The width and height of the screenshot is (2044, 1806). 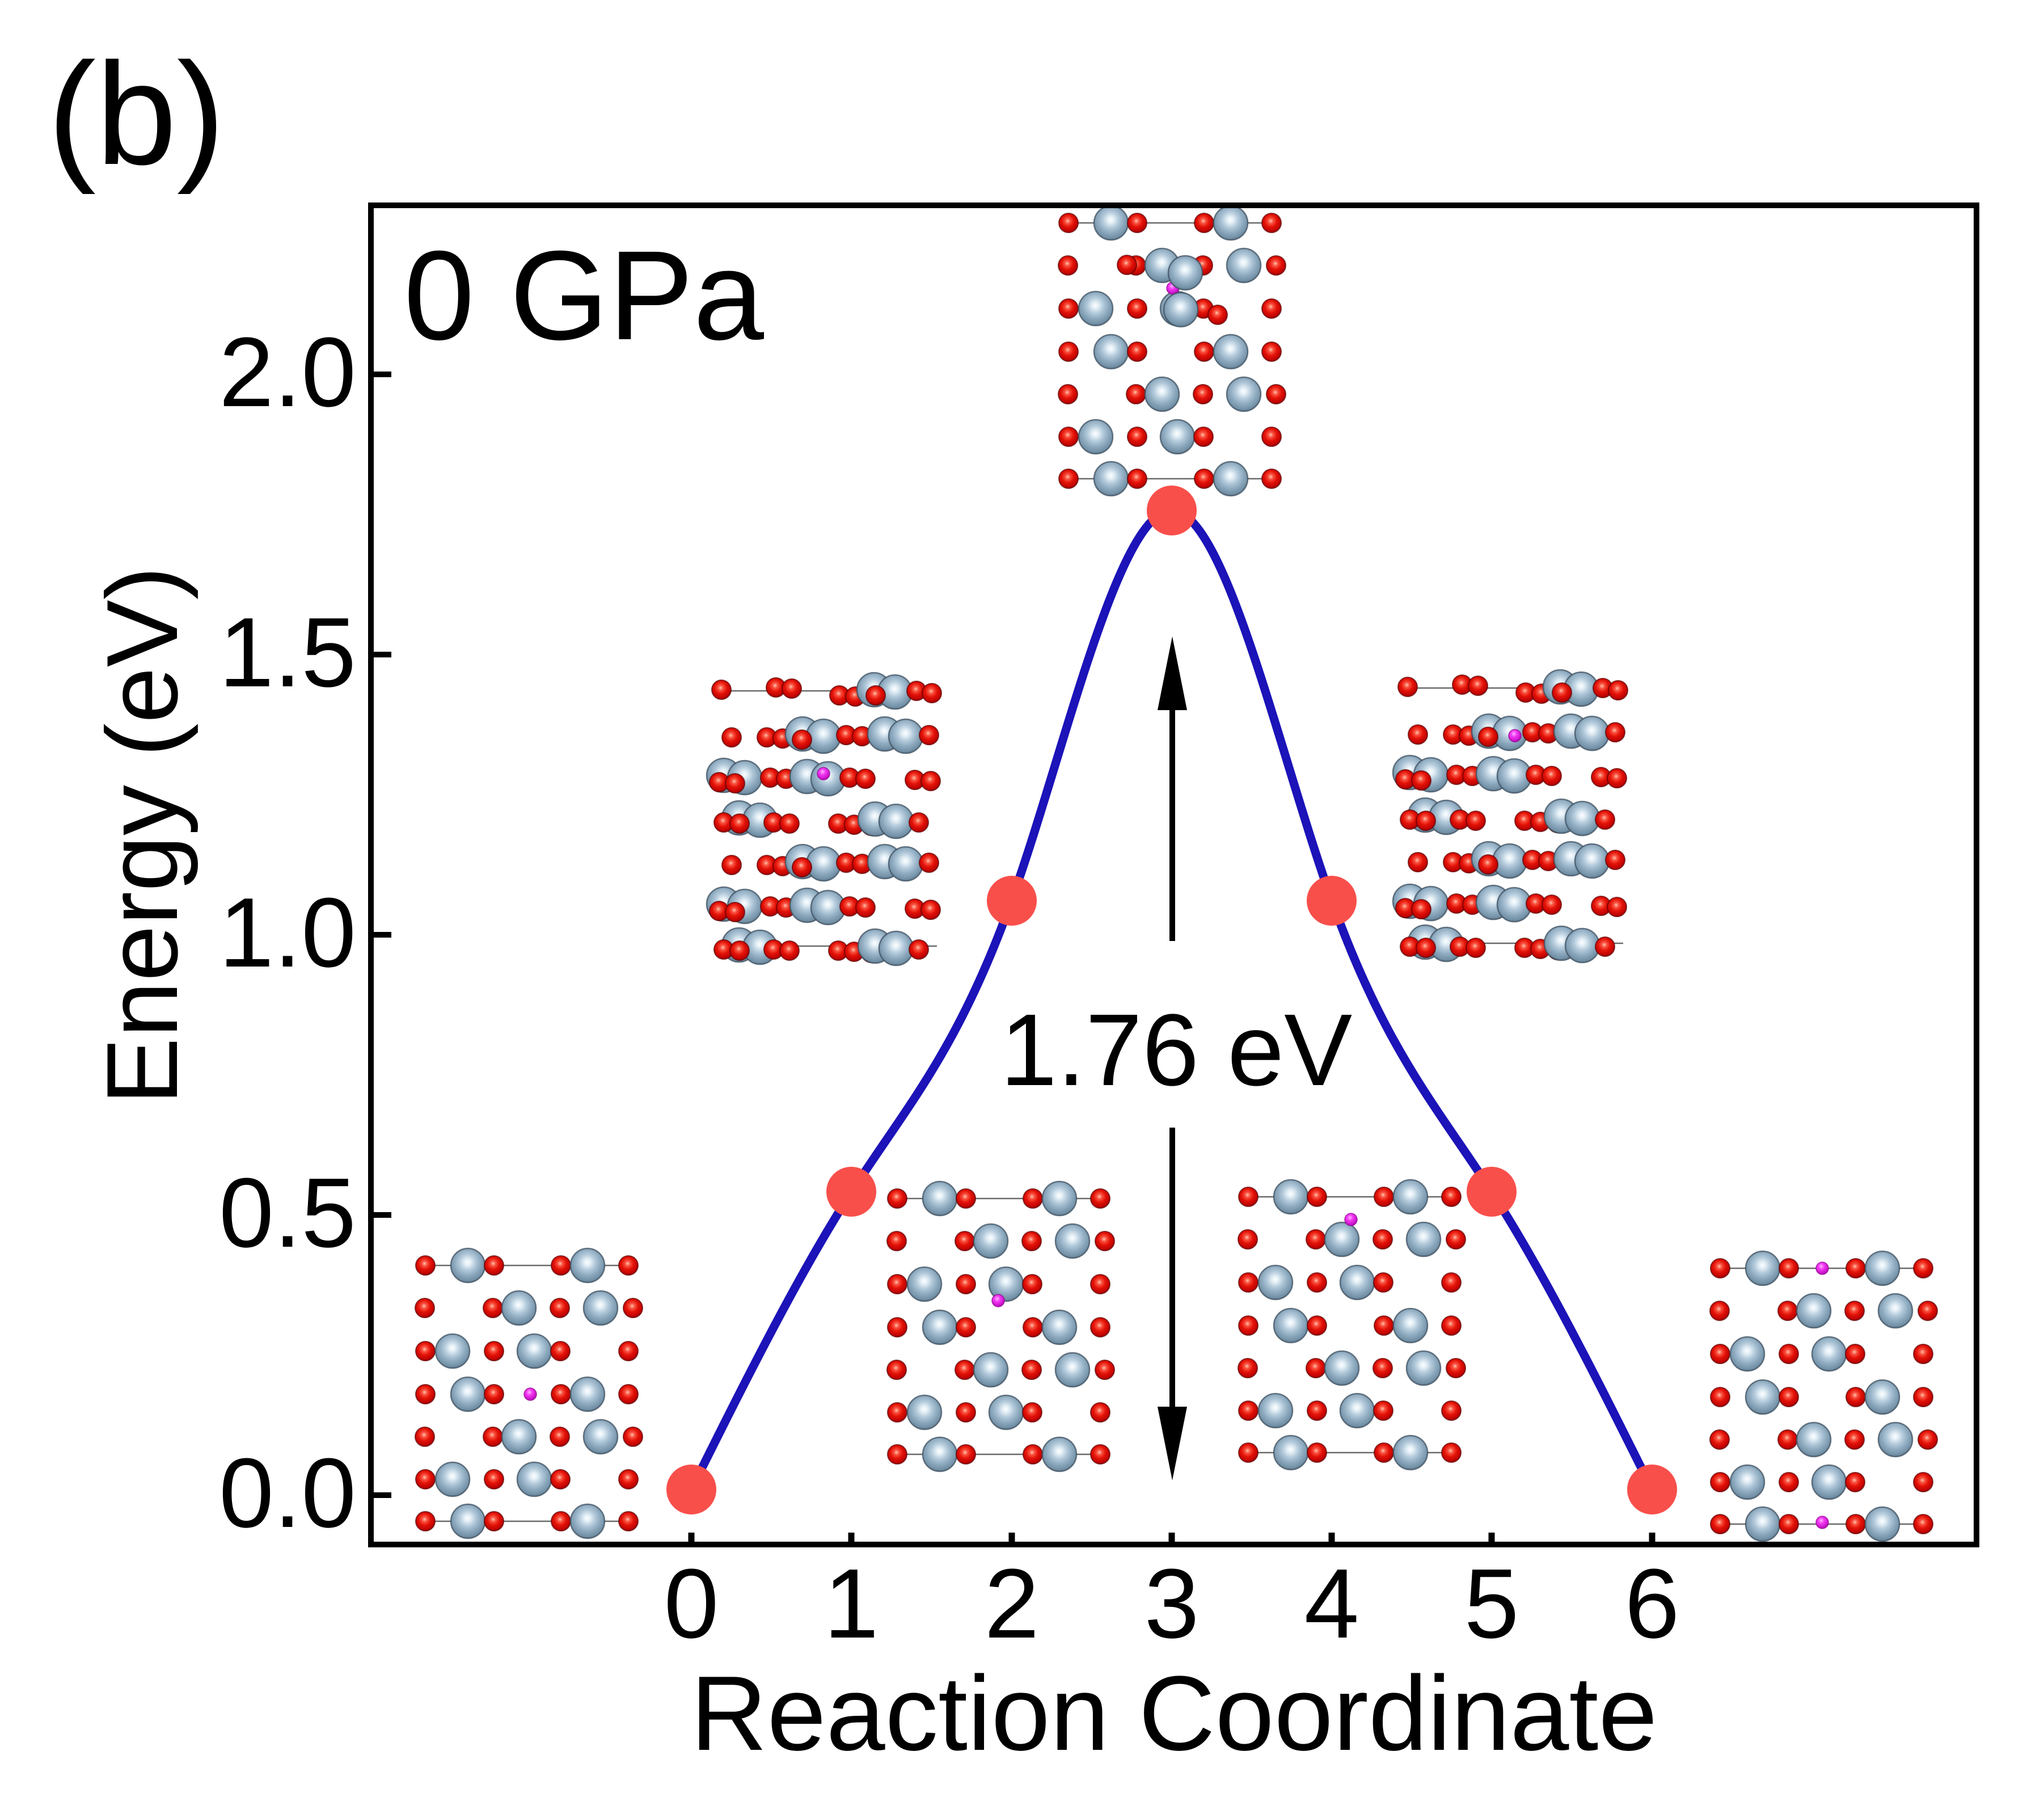 What do you see at coordinates (584, 295) in the screenshot?
I see `svg-text: 0 GPa` at bounding box center [584, 295].